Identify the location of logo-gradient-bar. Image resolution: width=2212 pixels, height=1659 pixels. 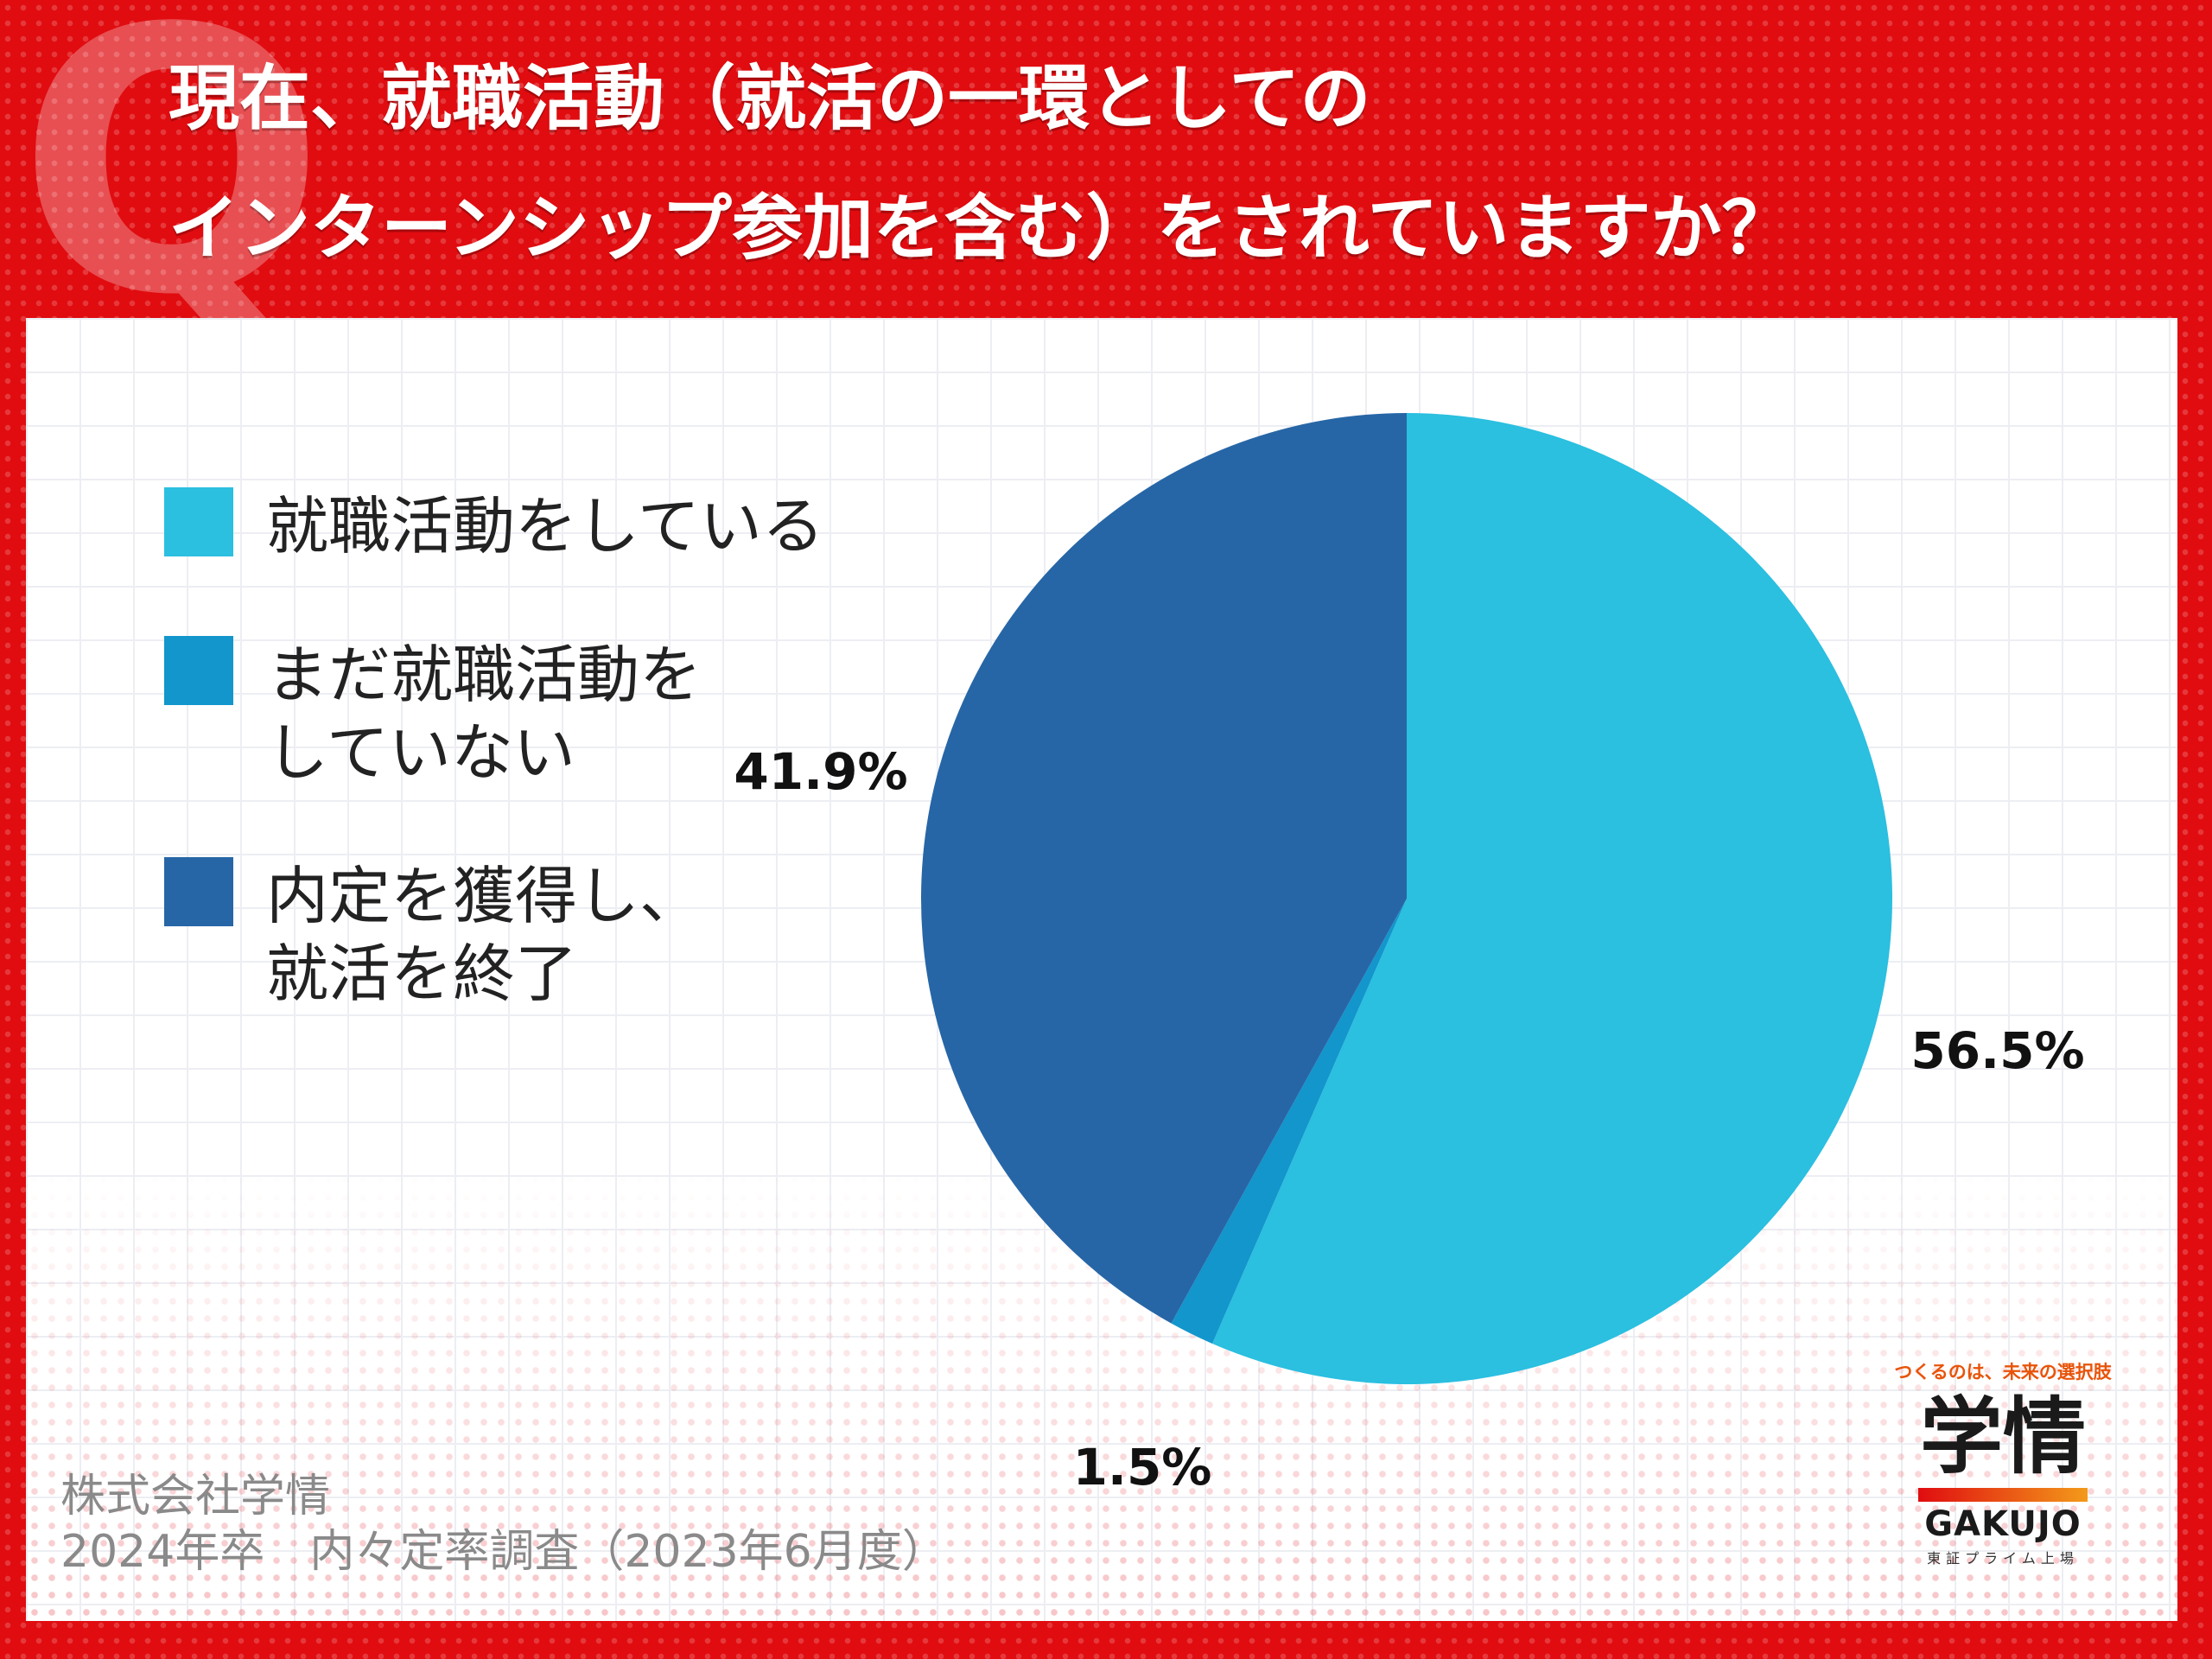
(2003, 1495).